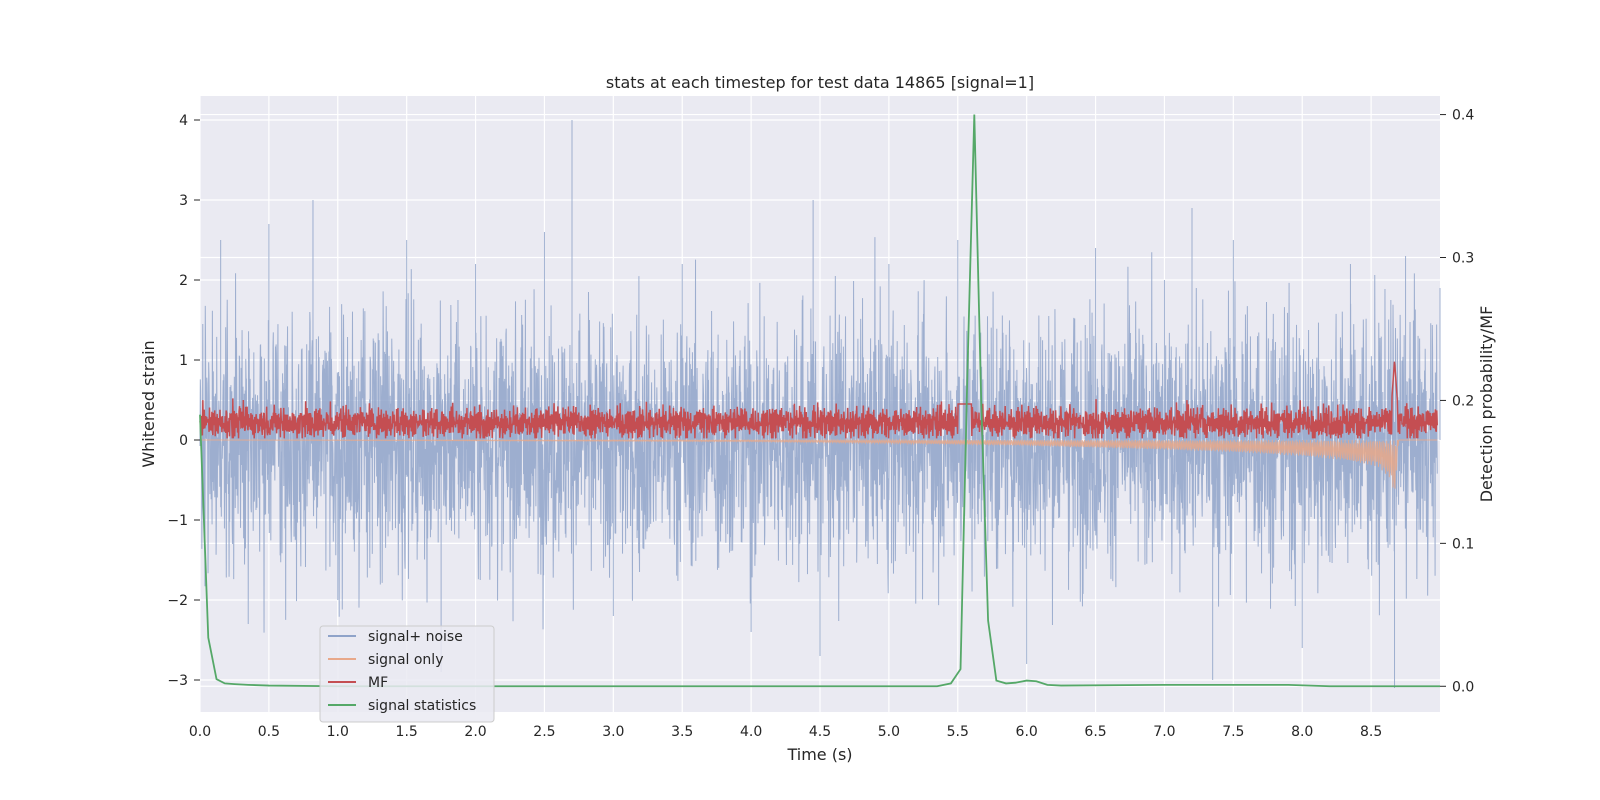 The image size is (1600, 800). Describe the element at coordinates (422, 706) in the screenshot. I see `legend-label: signal statistics` at that location.